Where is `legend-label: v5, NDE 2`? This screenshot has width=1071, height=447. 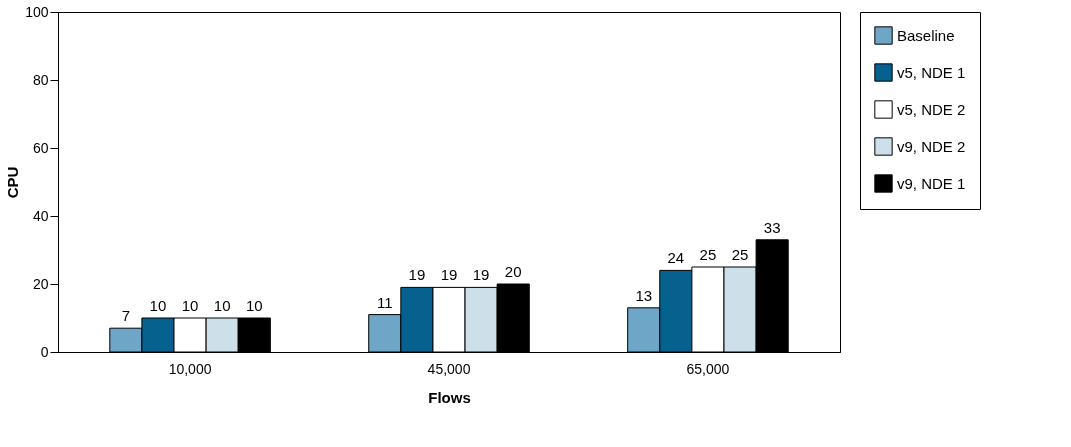
legend-label: v5, NDE 2 is located at coordinates (931, 109).